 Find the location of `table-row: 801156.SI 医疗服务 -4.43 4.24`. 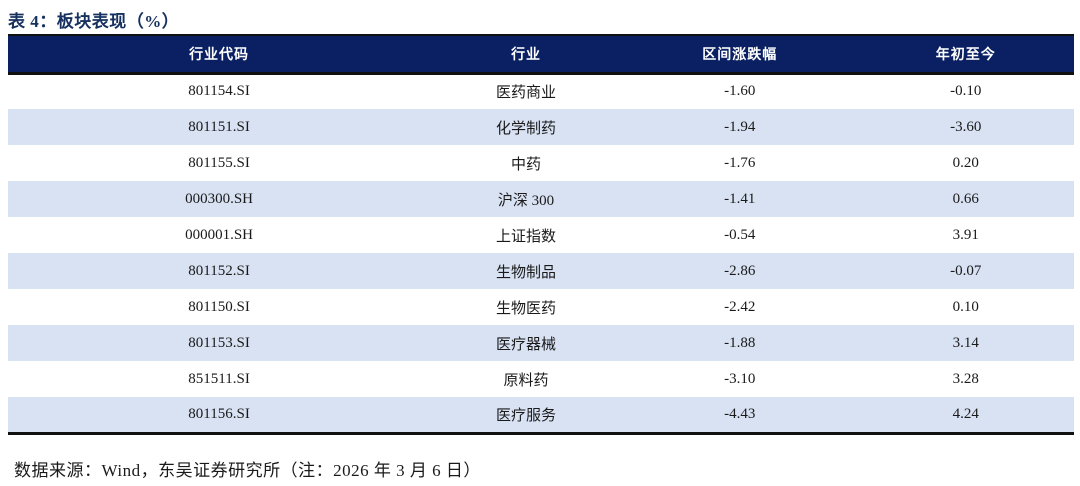

table-row: 801156.SI 医疗服务 -4.43 4.24 is located at coordinates (541, 416).